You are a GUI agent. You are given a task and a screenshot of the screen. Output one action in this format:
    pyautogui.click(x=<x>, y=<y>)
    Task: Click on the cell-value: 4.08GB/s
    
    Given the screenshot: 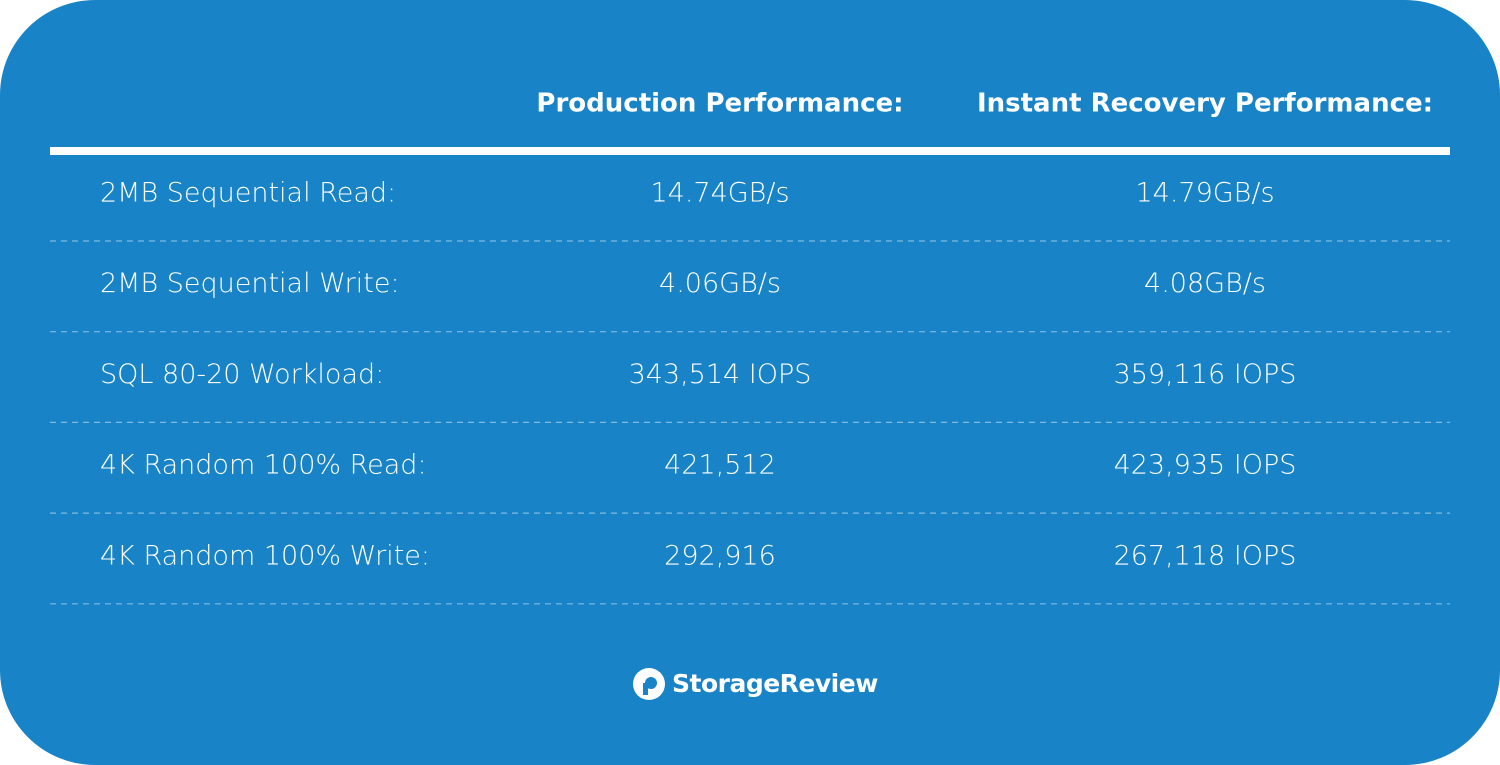 What is the action you would take?
    pyautogui.click(x=1205, y=283)
    